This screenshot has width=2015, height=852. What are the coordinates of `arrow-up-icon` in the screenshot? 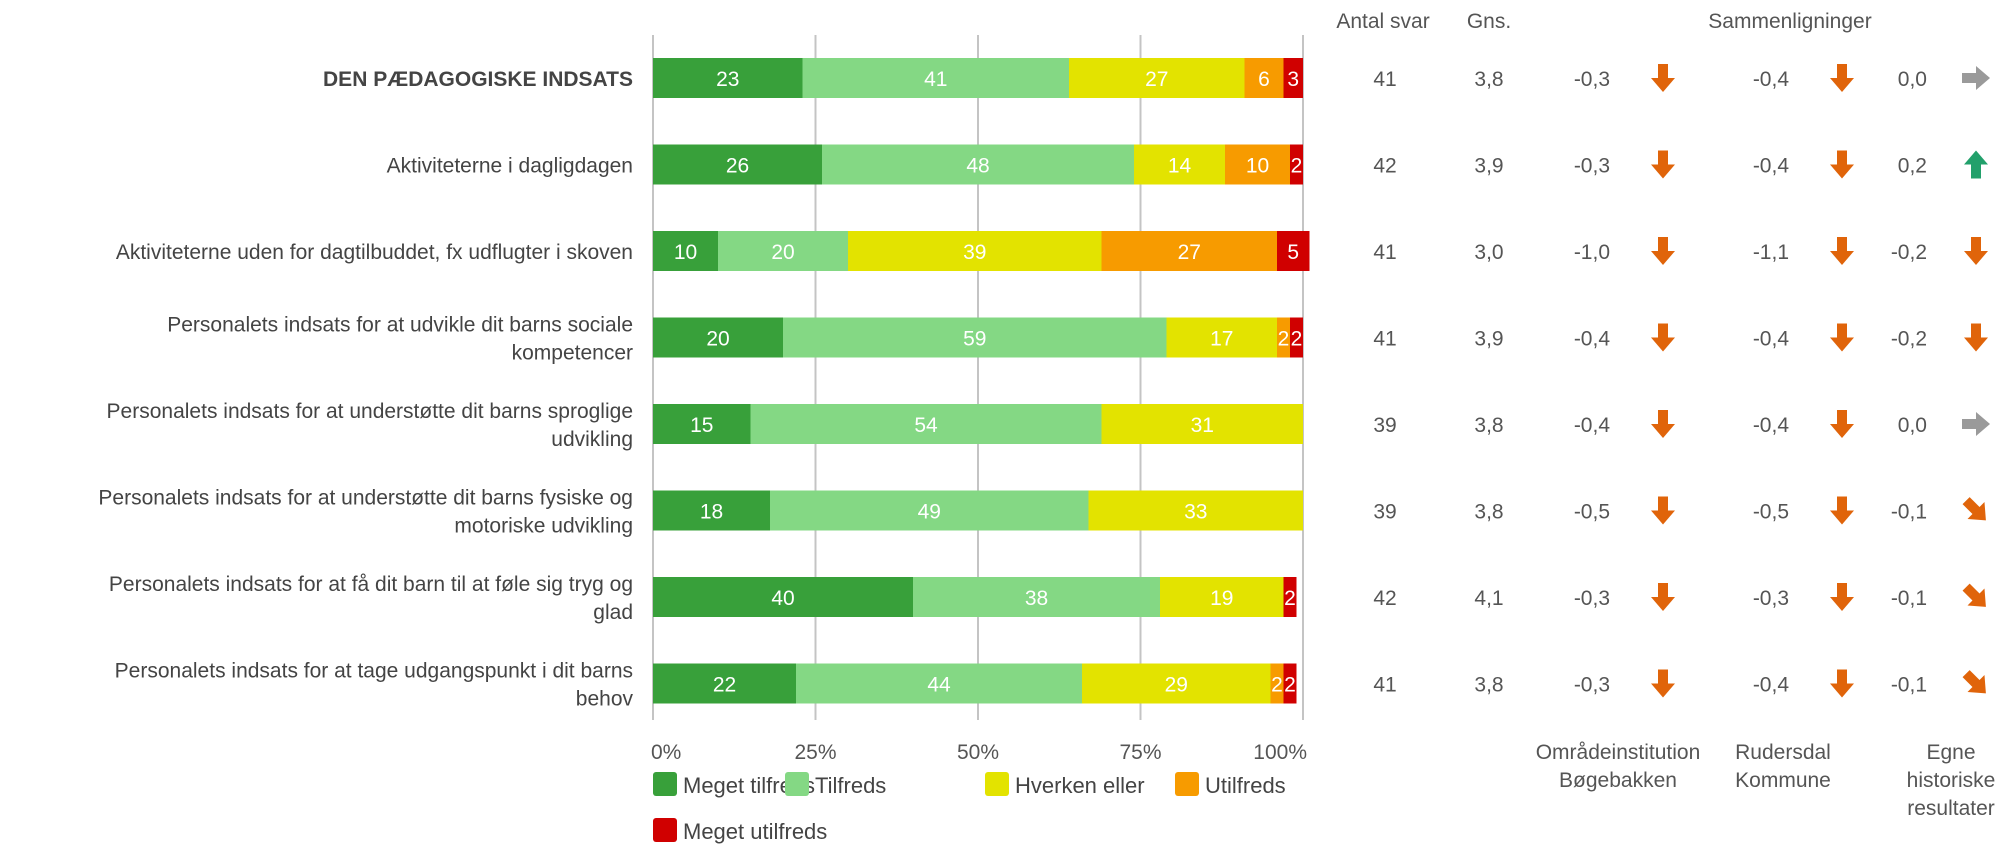 It's located at (1976, 164).